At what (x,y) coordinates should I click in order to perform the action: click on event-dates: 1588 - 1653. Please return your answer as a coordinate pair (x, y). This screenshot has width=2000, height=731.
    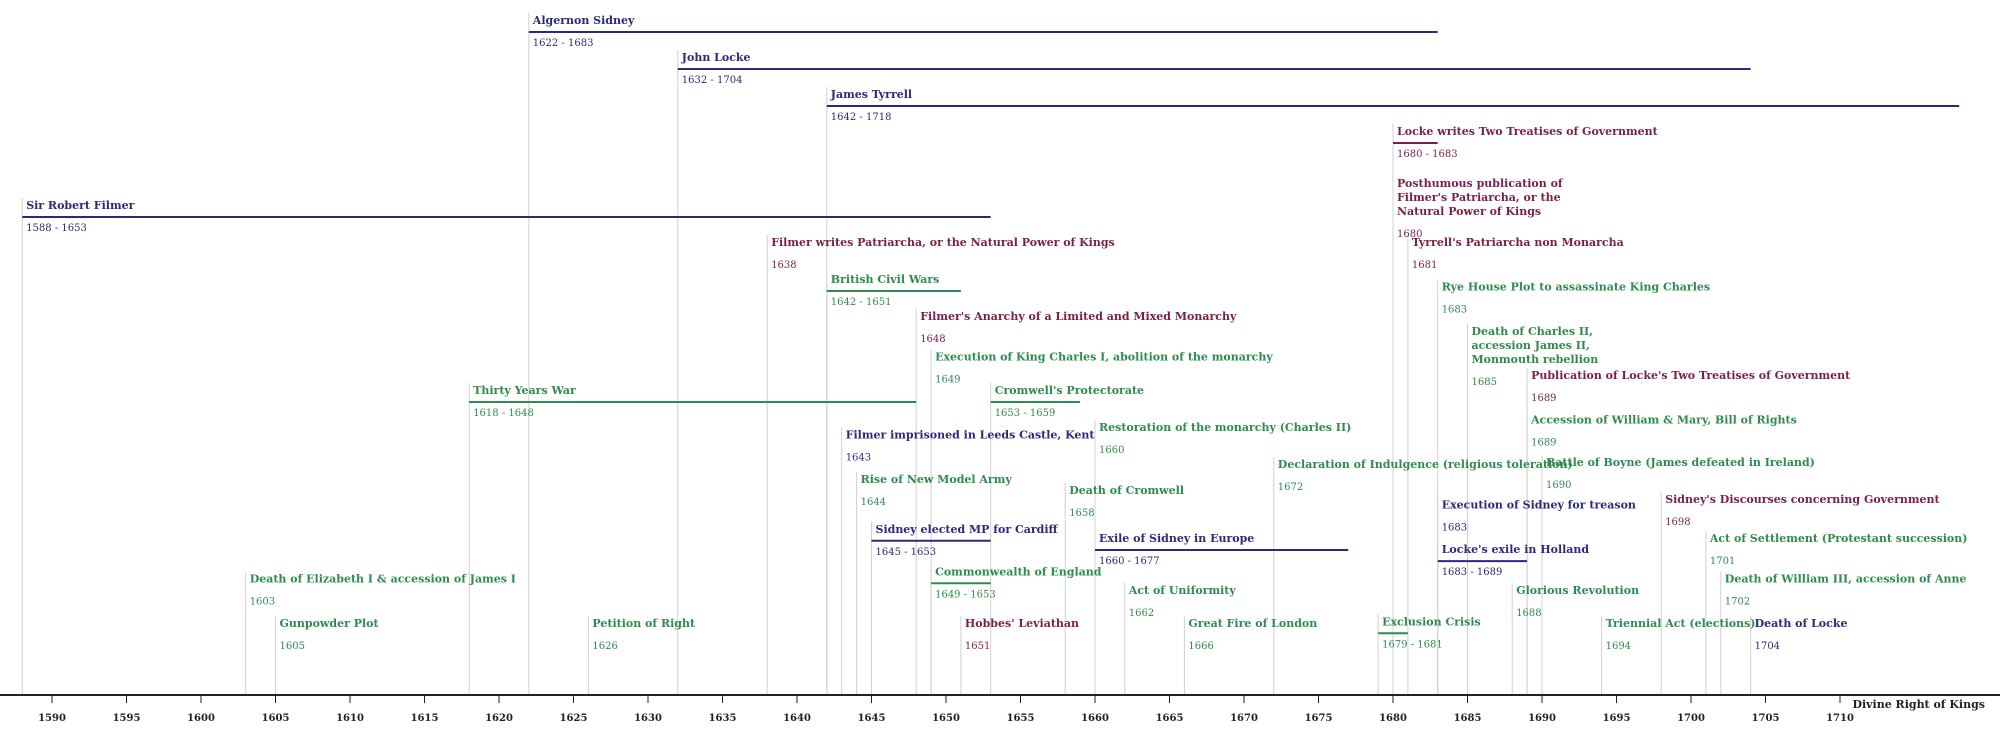
    Looking at the image, I should click on (56, 228).